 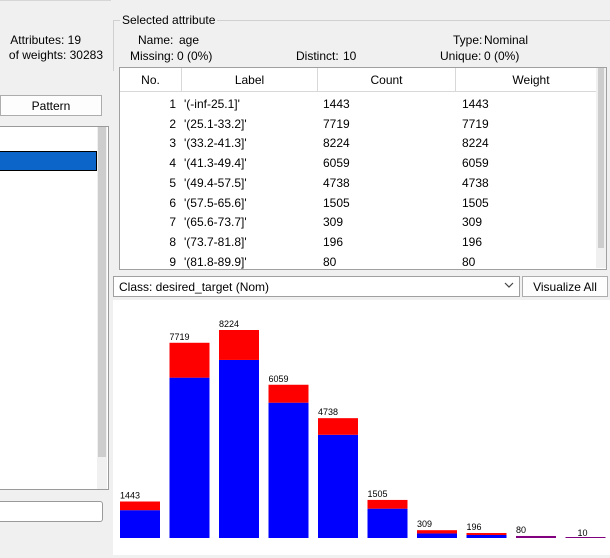 What do you see at coordinates (148, 262) in the screenshot?
I see `cell-no: 9` at bounding box center [148, 262].